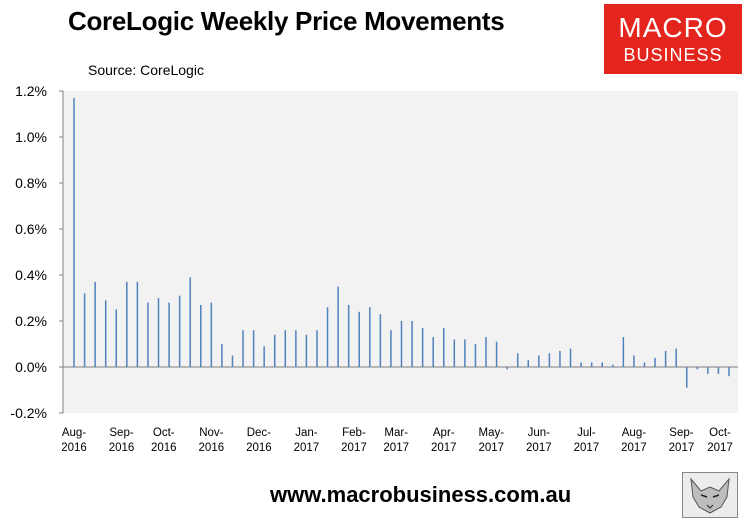  I want to click on x-tick-label-month: Dec-, so click(259, 433).